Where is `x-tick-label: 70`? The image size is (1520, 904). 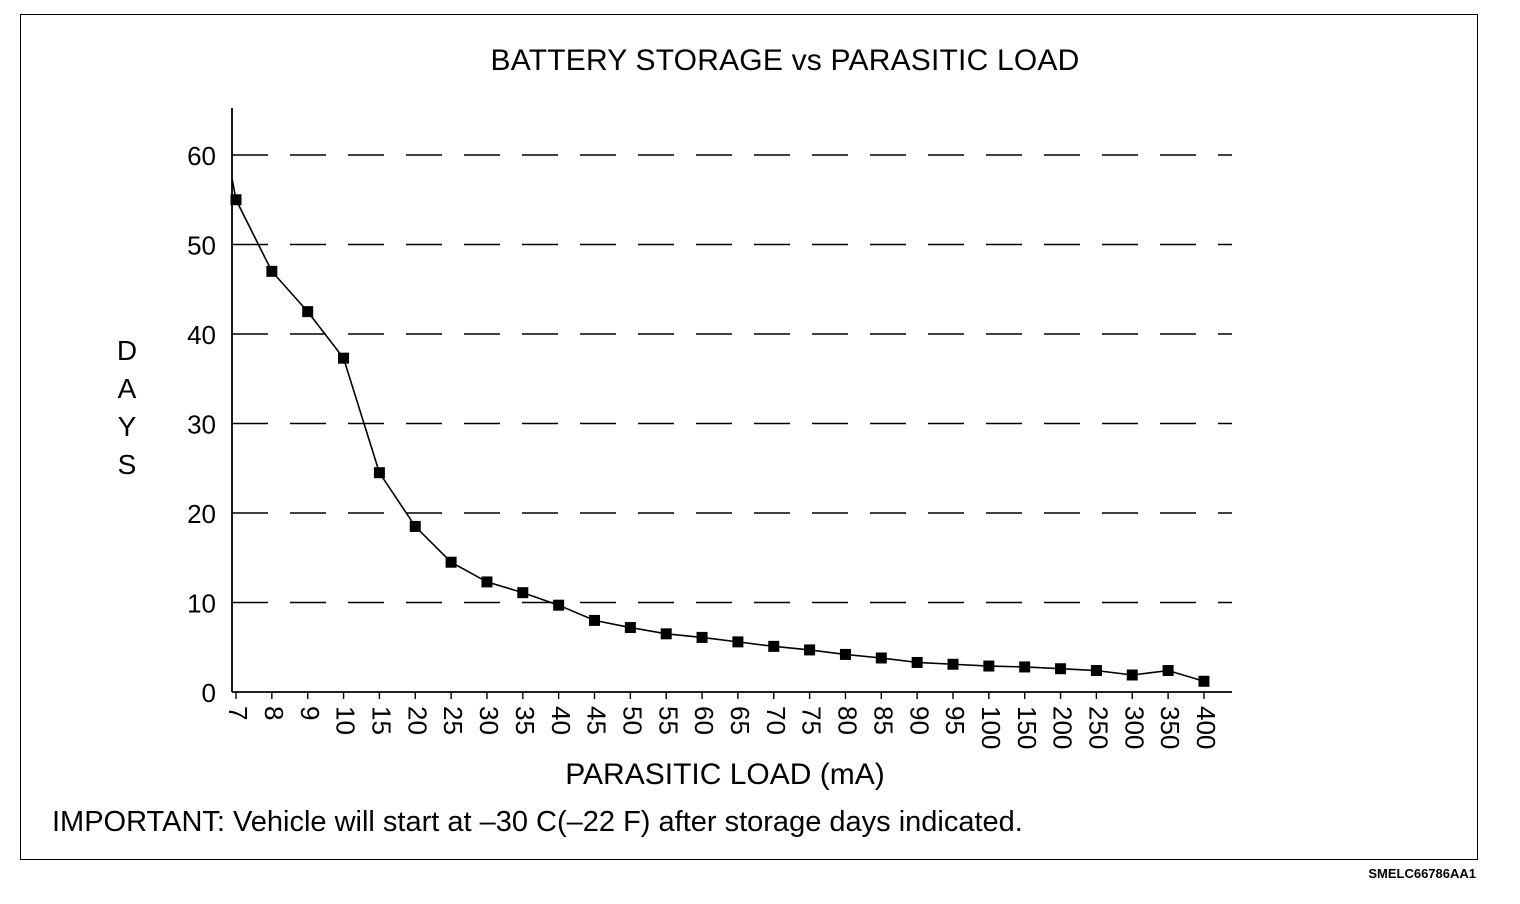
x-tick-label: 70 is located at coordinates (776, 720).